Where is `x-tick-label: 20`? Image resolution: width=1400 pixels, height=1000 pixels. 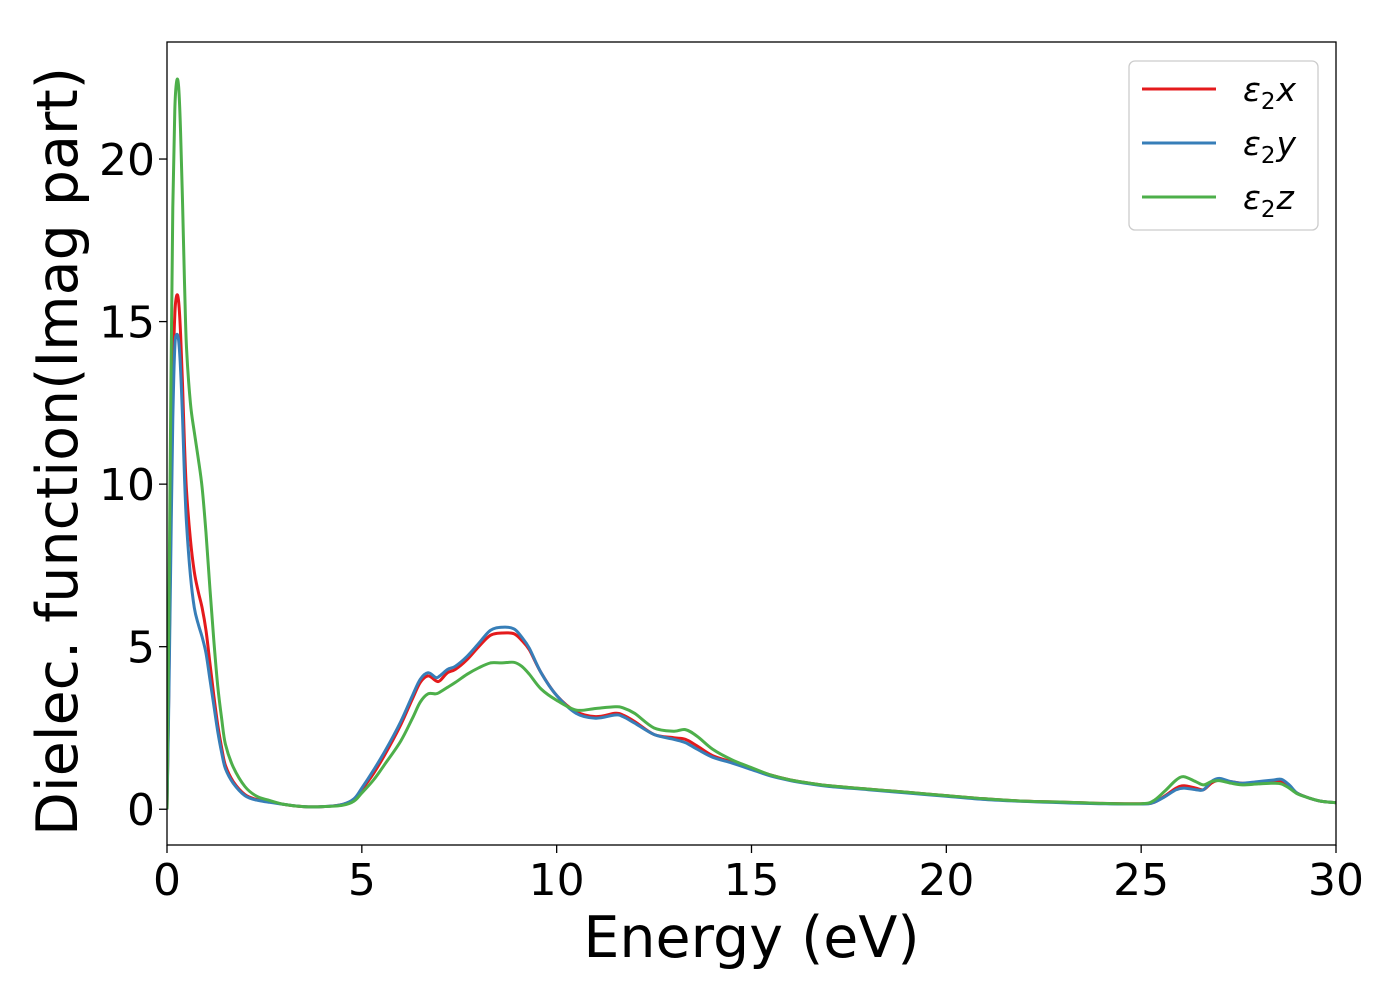
x-tick-label: 20 is located at coordinates (946, 880).